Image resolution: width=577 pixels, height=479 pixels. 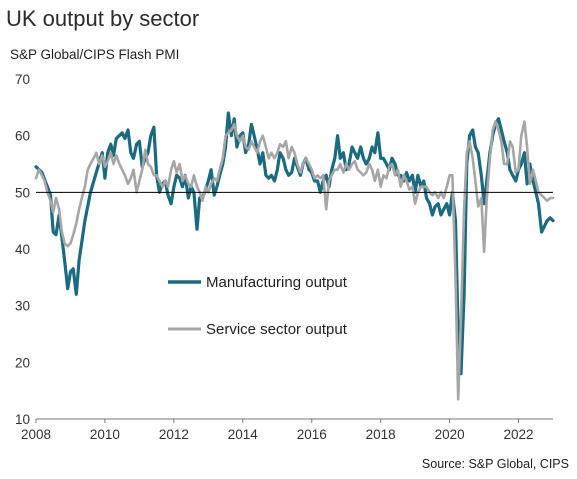 I want to click on y-tick-label: 50, so click(x=22, y=192).